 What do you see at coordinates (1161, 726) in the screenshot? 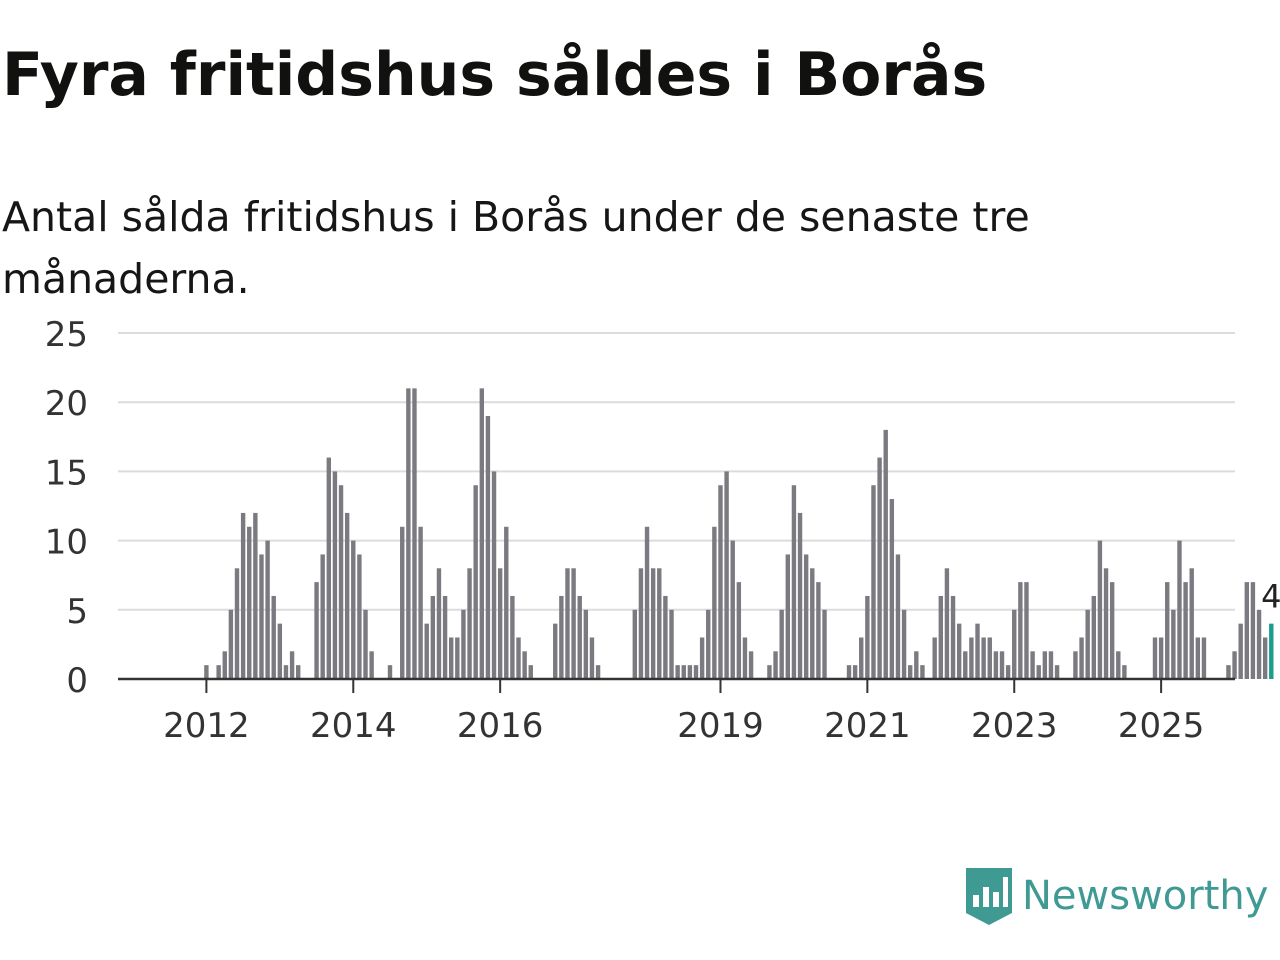
I see `x-tick-label: 2025` at bounding box center [1161, 726].